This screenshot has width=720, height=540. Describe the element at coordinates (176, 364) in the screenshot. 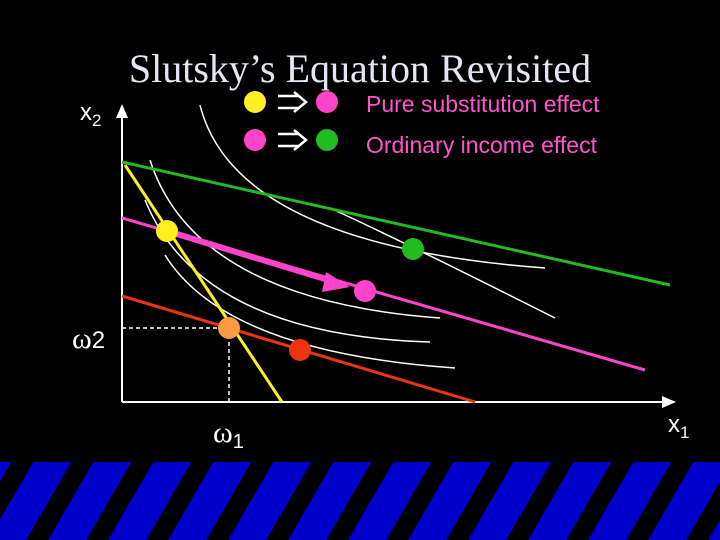

I see `endowment-guides` at that location.